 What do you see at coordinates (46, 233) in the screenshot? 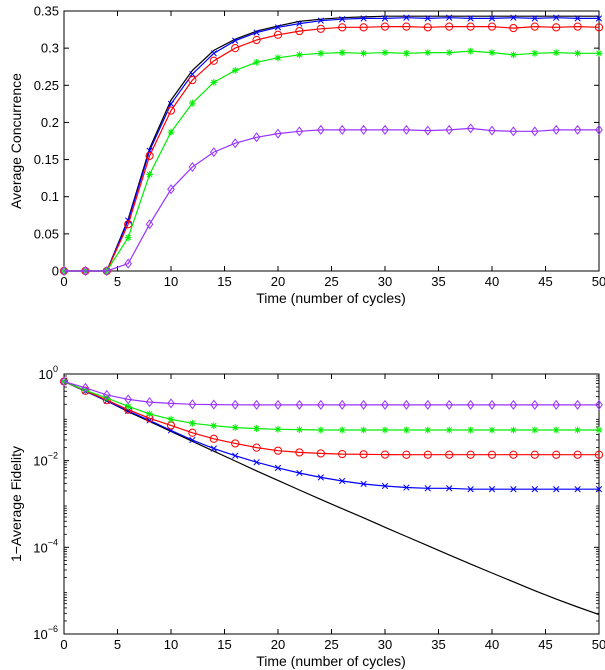
I see `y-tick-label: 0.05` at bounding box center [46, 233].